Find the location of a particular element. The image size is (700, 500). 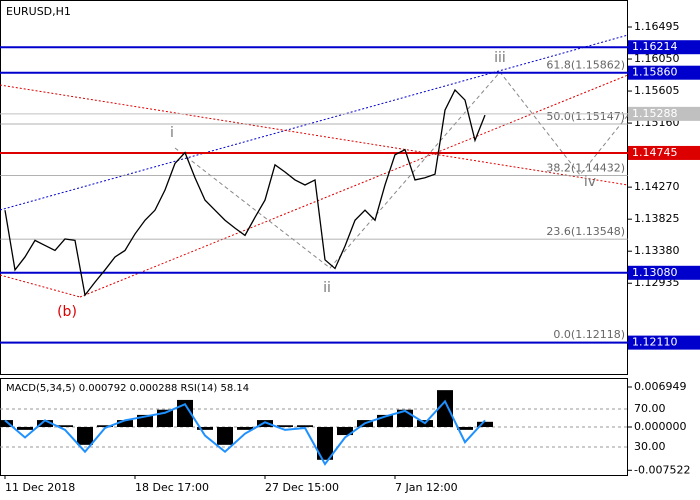

y-tick-label: 1.13825 is located at coordinates (657, 218).